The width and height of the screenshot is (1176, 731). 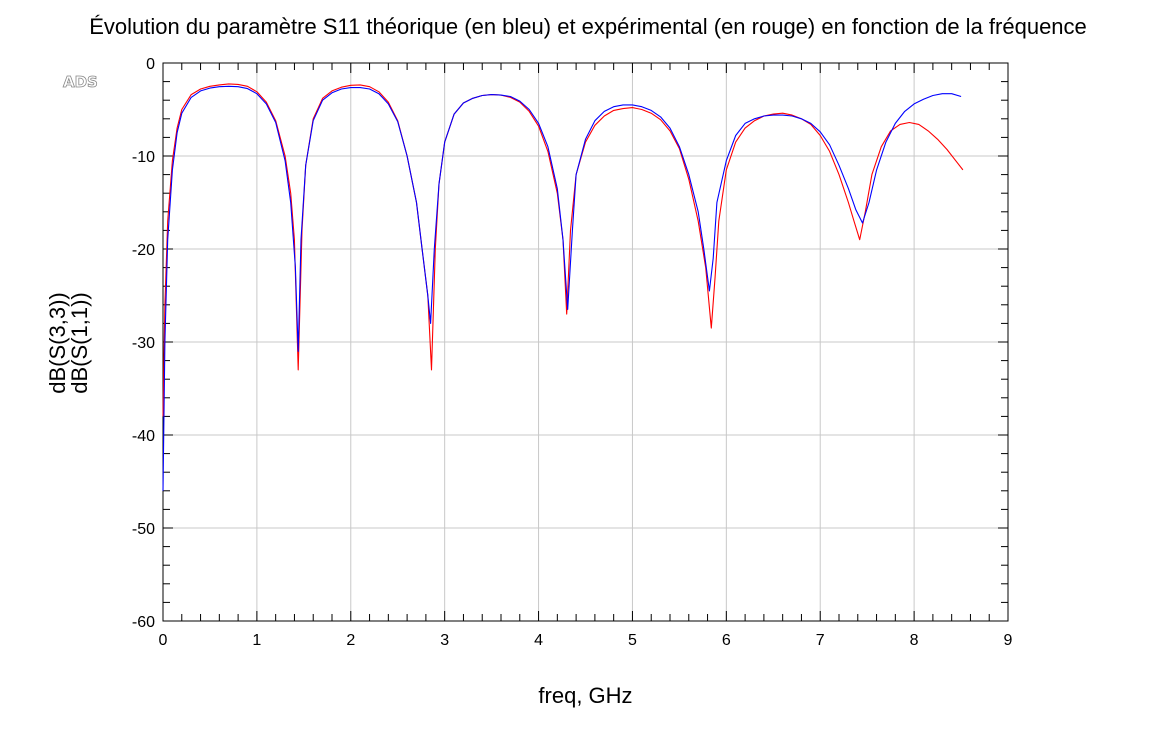 What do you see at coordinates (914, 640) in the screenshot?
I see `x-tick-label: 8` at bounding box center [914, 640].